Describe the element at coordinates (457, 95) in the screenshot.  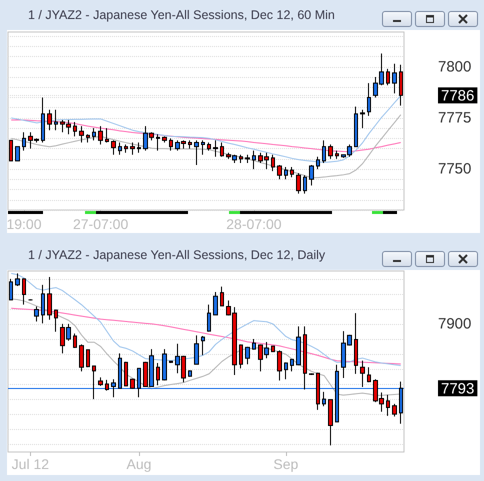
I see `y-tick-label: 7786` at that location.